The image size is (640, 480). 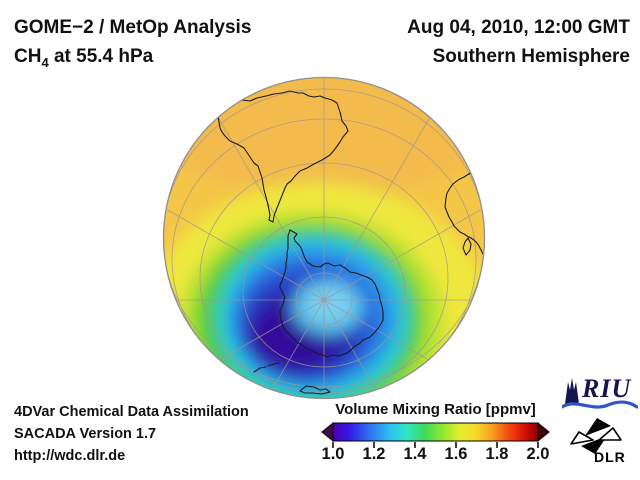 I want to click on colorbar-tick-marks, so click(x=435, y=445).